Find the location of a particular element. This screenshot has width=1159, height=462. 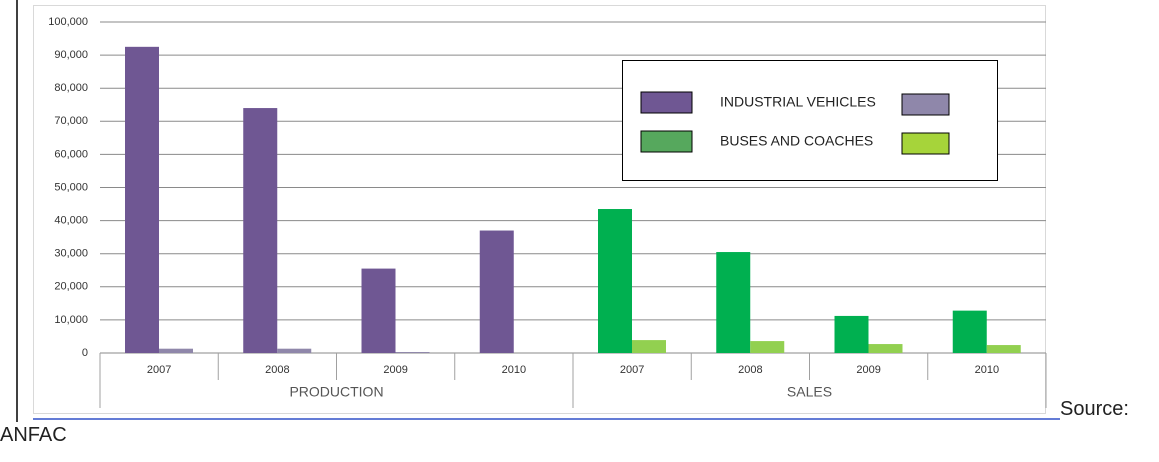

y-tick-label: 50,000 is located at coordinates (71, 187).